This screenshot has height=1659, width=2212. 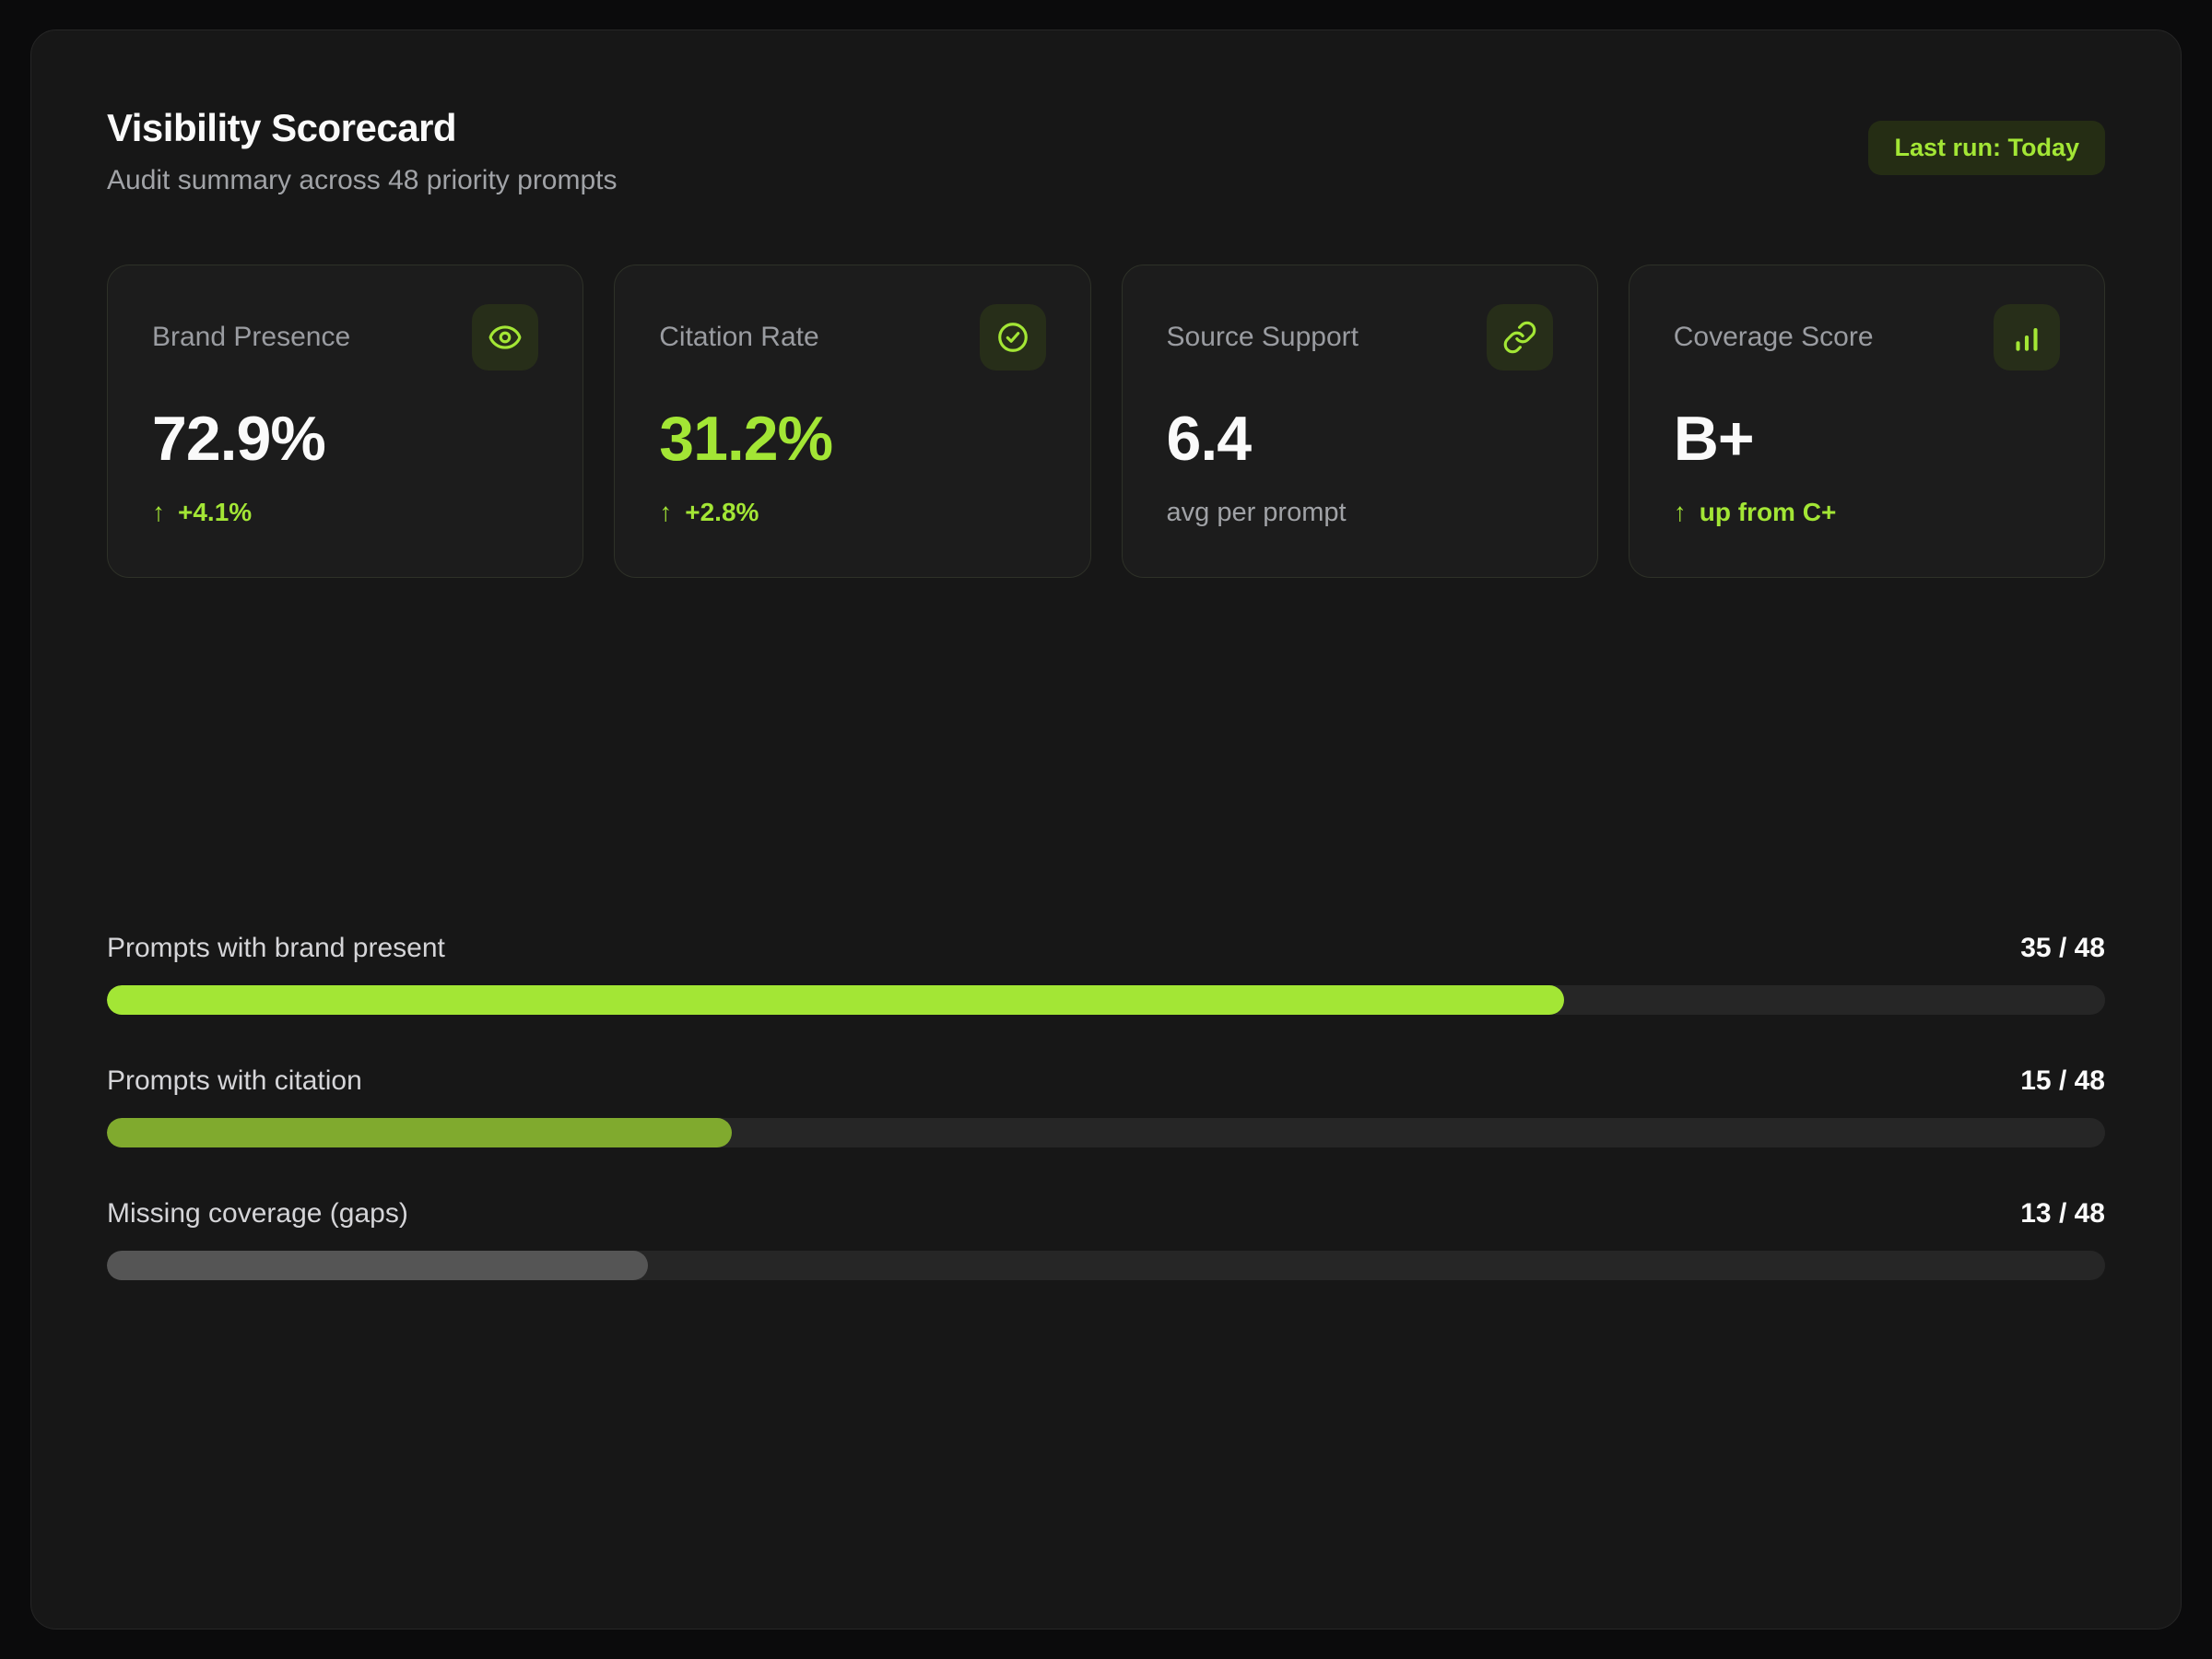 I want to click on last-run-badge: Last run: Today, so click(x=1986, y=148).